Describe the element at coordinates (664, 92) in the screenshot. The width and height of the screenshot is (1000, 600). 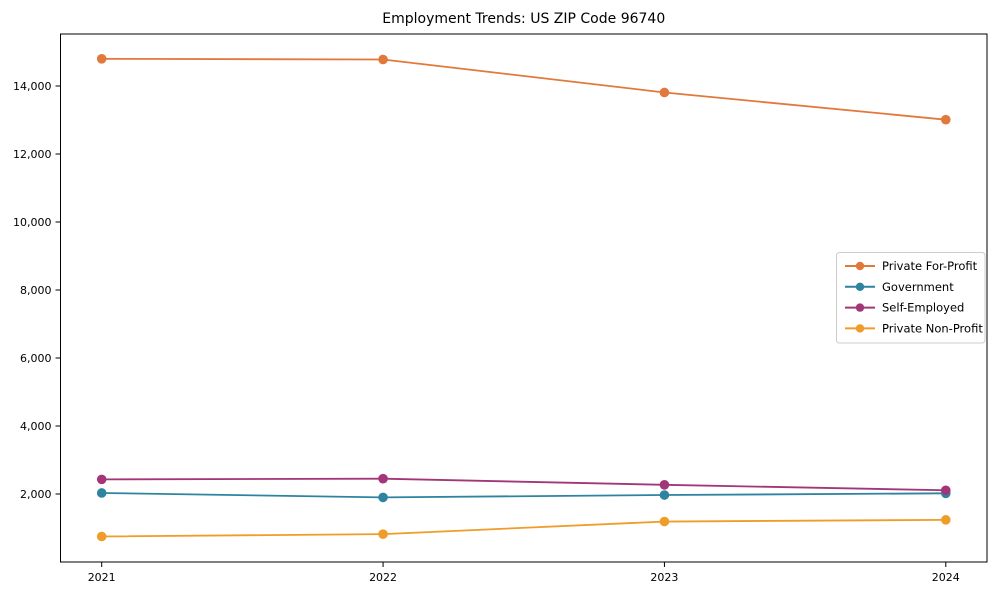
I see `data-point-private-for-profit-2023` at that location.